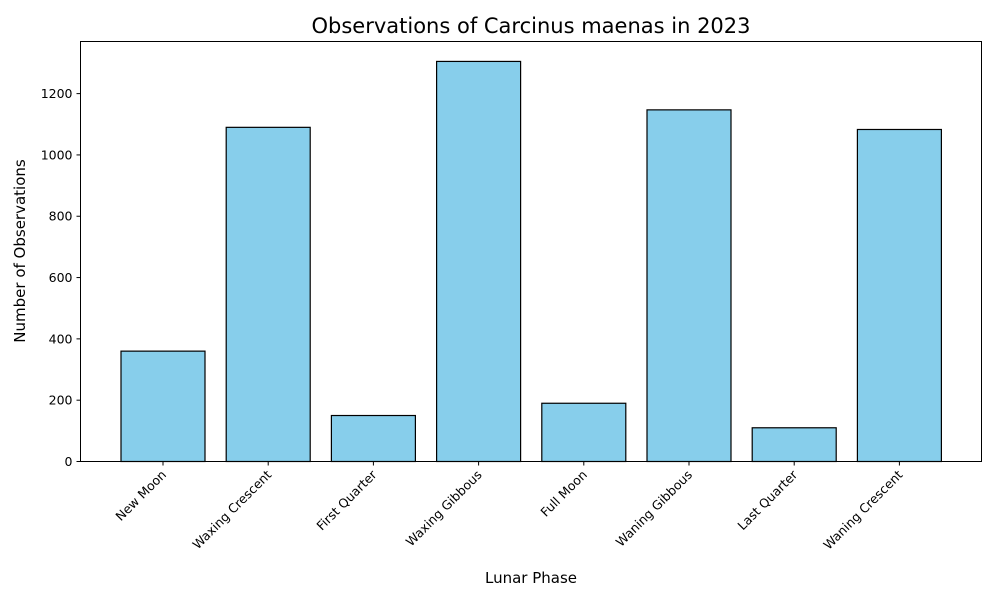  I want to click on y-tick-label: 400, so click(61, 338).